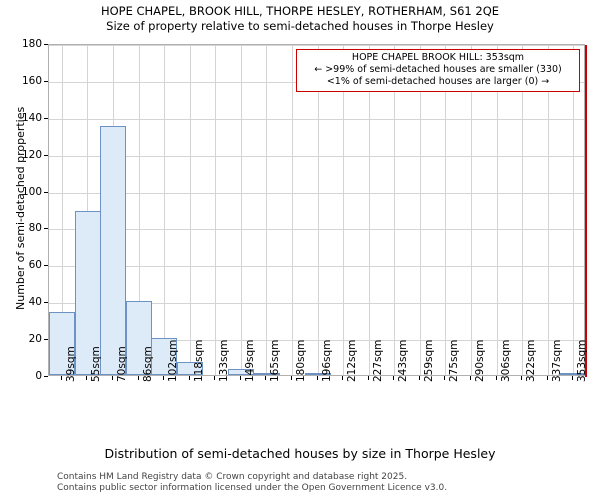 The height and width of the screenshot is (500, 600). Describe the element at coordinates (38, 376) in the screenshot. I see `y-tick-label: 0` at that location.